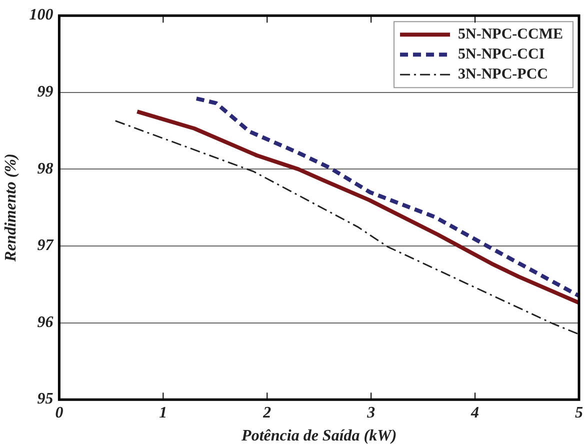 Image resolution: width=587 pixels, height=446 pixels. What do you see at coordinates (511, 34) in the screenshot?
I see `legend-label: 5N-NPC-CCME` at bounding box center [511, 34].